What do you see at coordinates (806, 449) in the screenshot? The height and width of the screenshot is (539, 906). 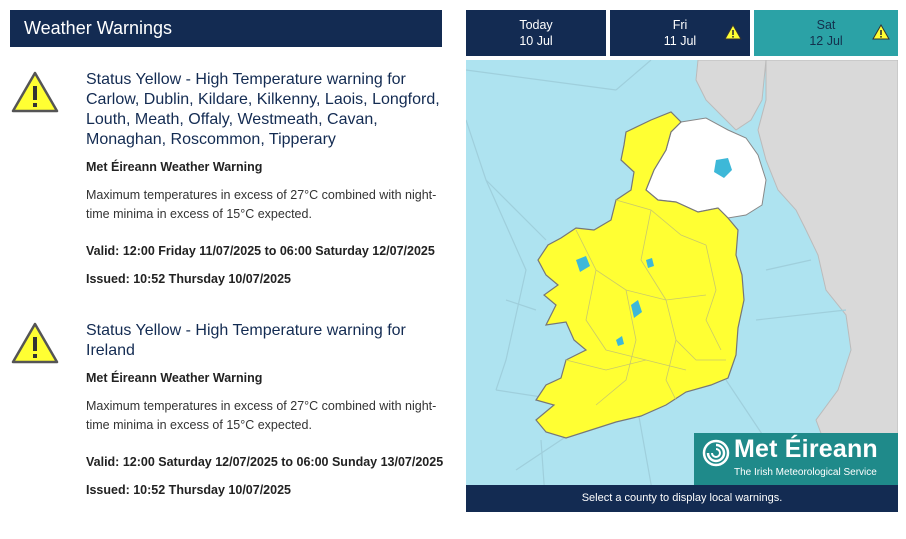 I see `logo-name: Met Éireann` at bounding box center [806, 449].